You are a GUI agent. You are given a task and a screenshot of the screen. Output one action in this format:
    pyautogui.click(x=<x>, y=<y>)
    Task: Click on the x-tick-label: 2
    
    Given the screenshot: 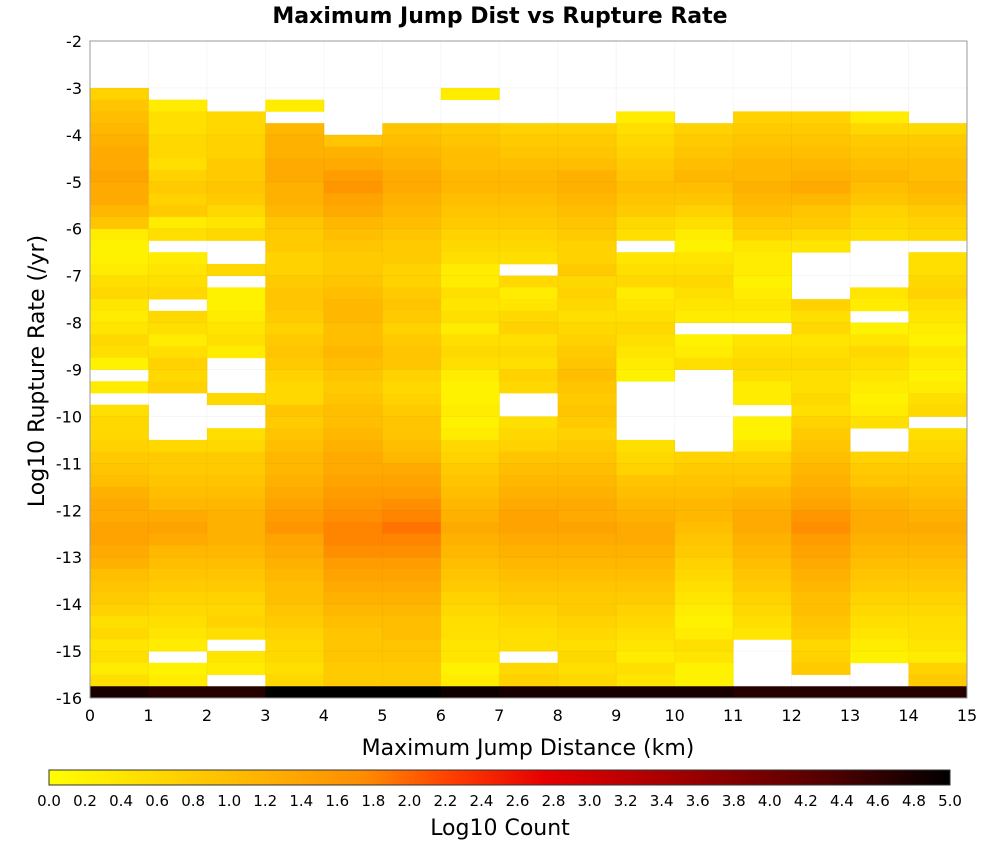 What is the action you would take?
    pyautogui.click(x=207, y=715)
    